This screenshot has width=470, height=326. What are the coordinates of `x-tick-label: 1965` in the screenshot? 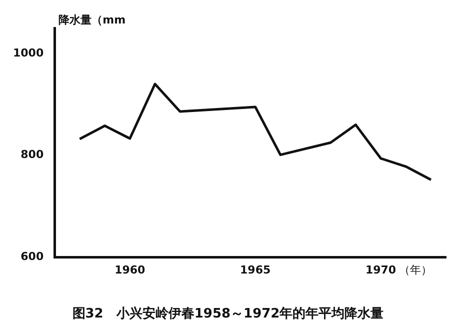 It's located at (255, 270).